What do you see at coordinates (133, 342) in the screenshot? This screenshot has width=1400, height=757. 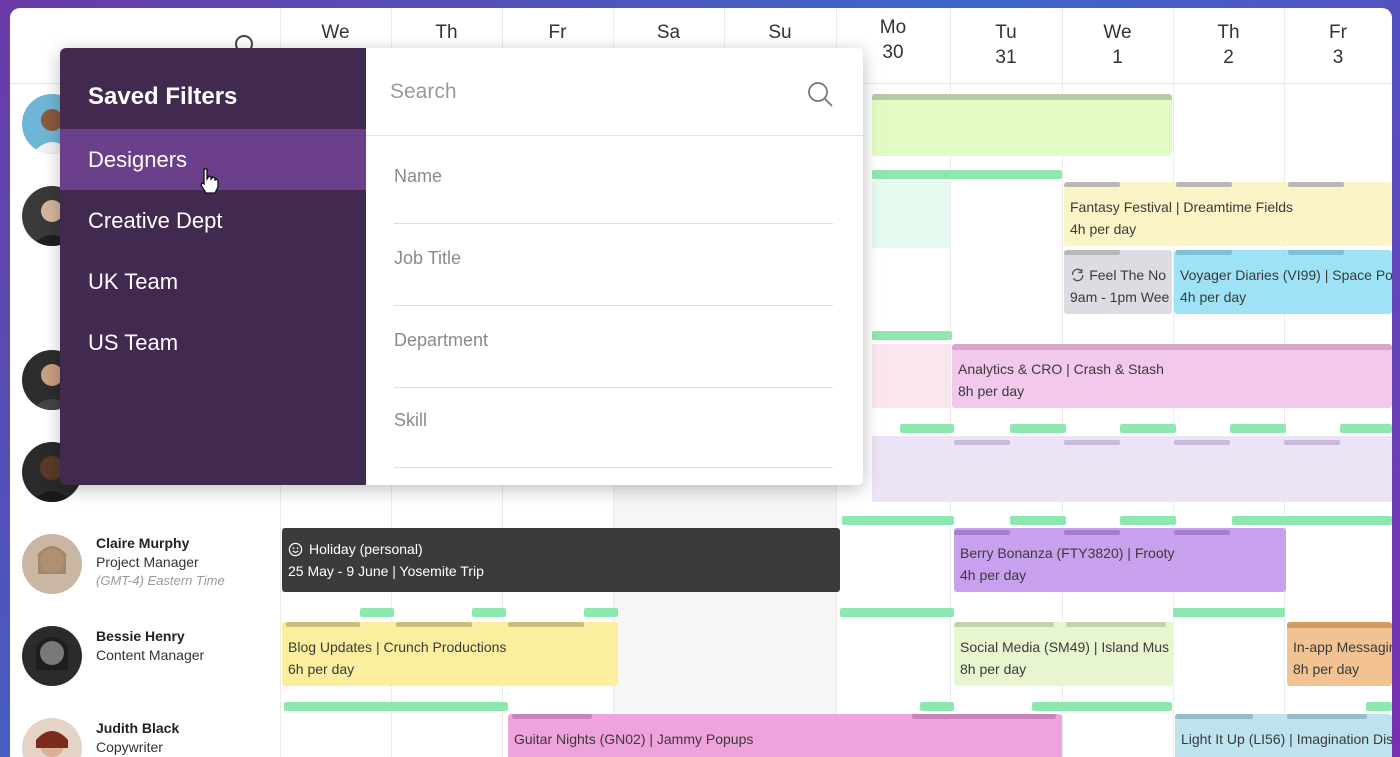 I see `filter-label: US Team` at bounding box center [133, 342].